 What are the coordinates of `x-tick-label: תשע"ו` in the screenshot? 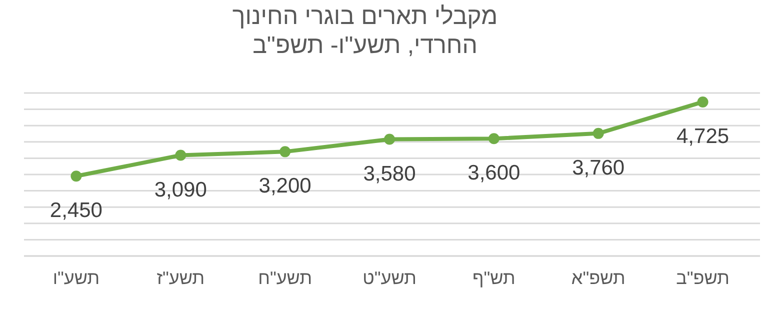 It's located at (76, 278).